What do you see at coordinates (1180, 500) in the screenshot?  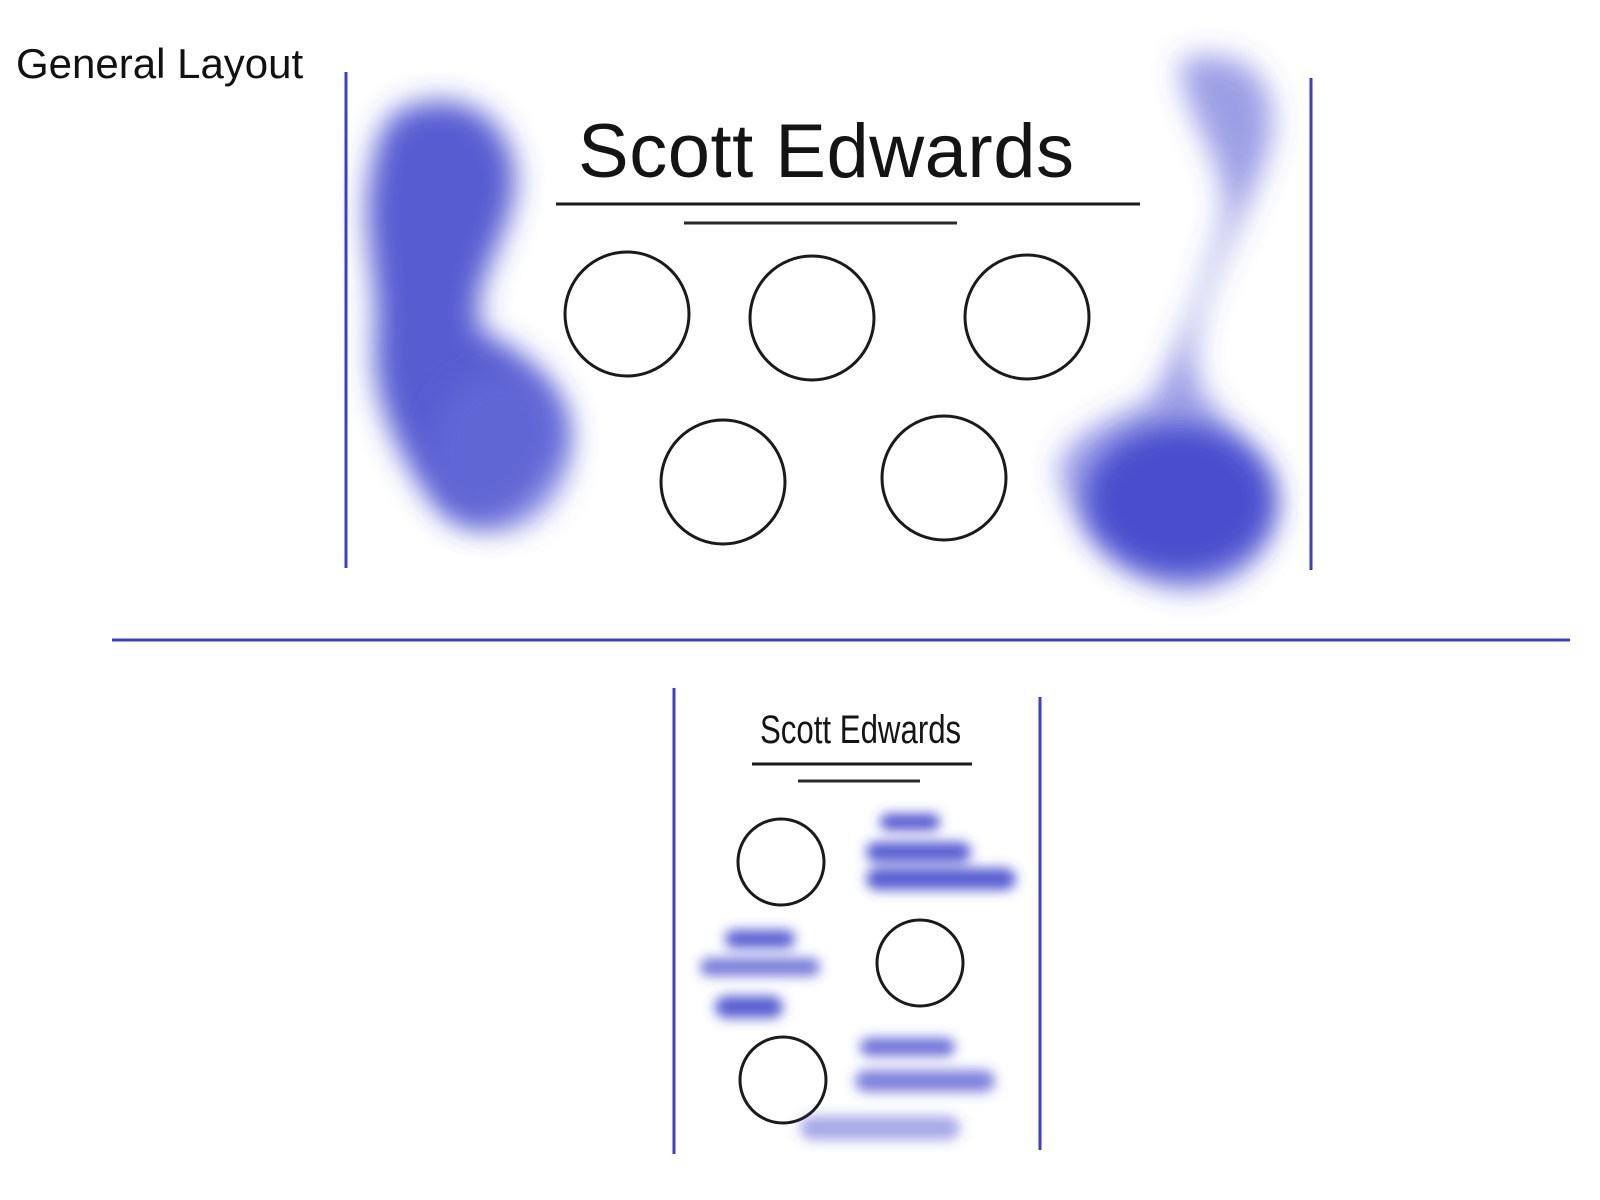 I see `desktop-right-brush-dense` at bounding box center [1180, 500].